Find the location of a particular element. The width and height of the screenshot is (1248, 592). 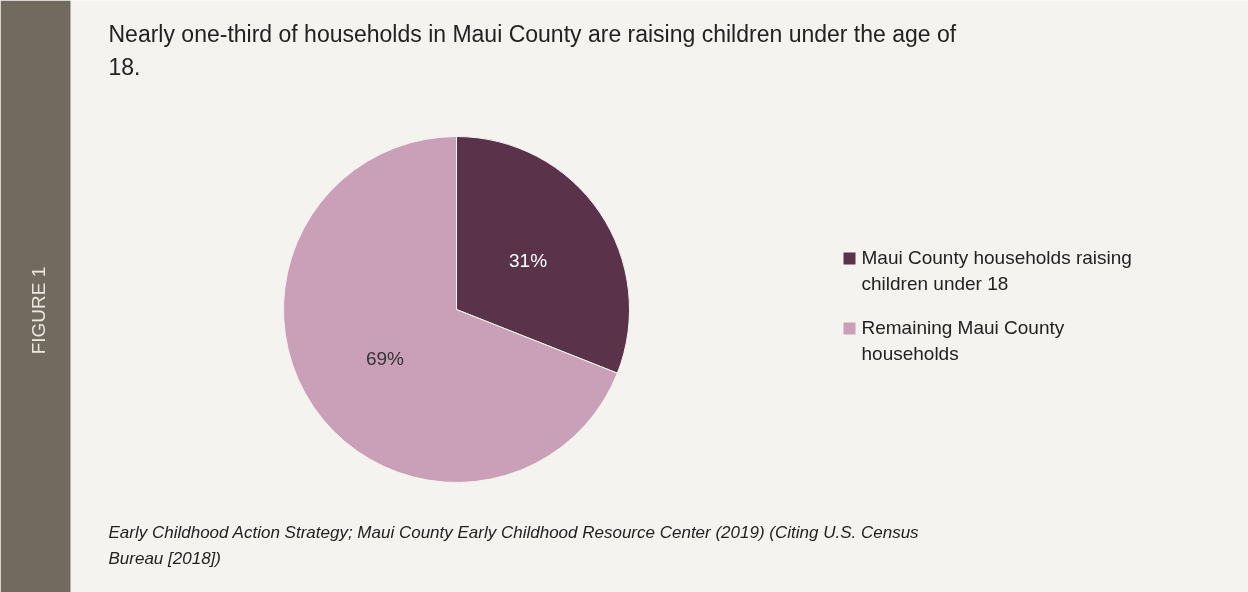

caption: FIGURE 1 is located at coordinates (38, 310).